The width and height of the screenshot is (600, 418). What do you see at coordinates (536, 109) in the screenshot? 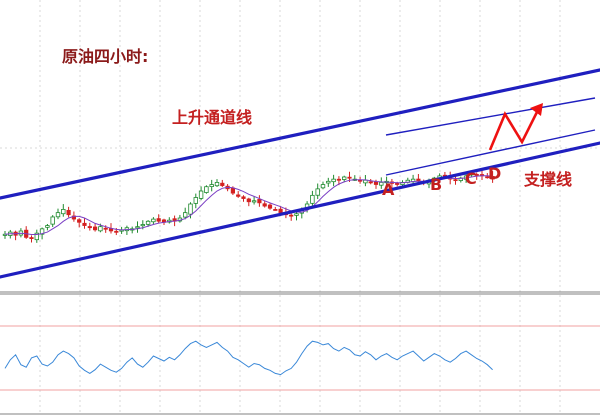
I see `projection-arrowhead` at bounding box center [536, 109].